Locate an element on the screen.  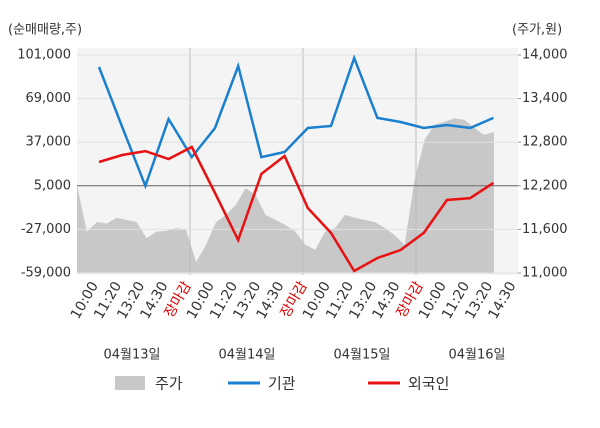
legend-swatch is located at coordinates (130, 383).